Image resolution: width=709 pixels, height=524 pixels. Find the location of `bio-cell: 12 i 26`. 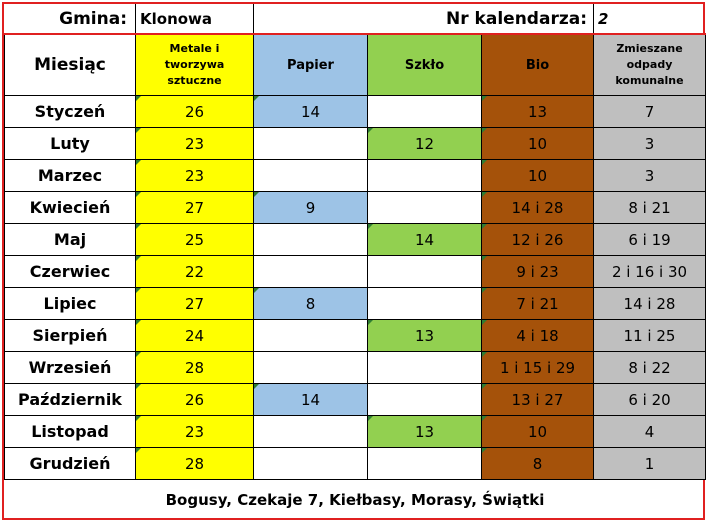

bio-cell: 12 i 26 is located at coordinates (537, 239).